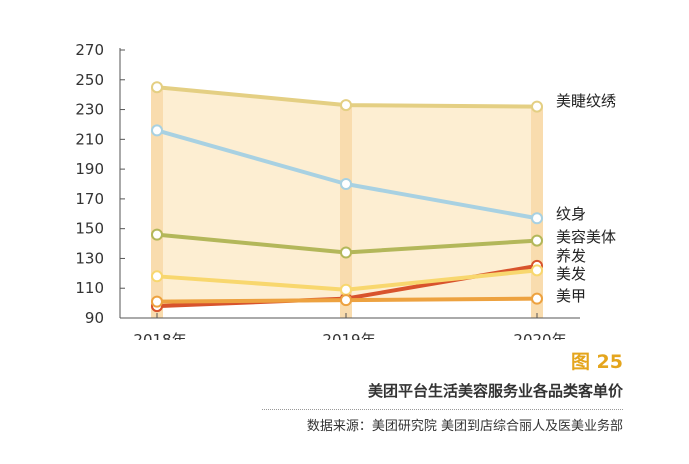 The width and height of the screenshot is (689, 464). What do you see at coordinates (89, 110) in the screenshot?
I see `y-tick-label: 230` at bounding box center [89, 110].